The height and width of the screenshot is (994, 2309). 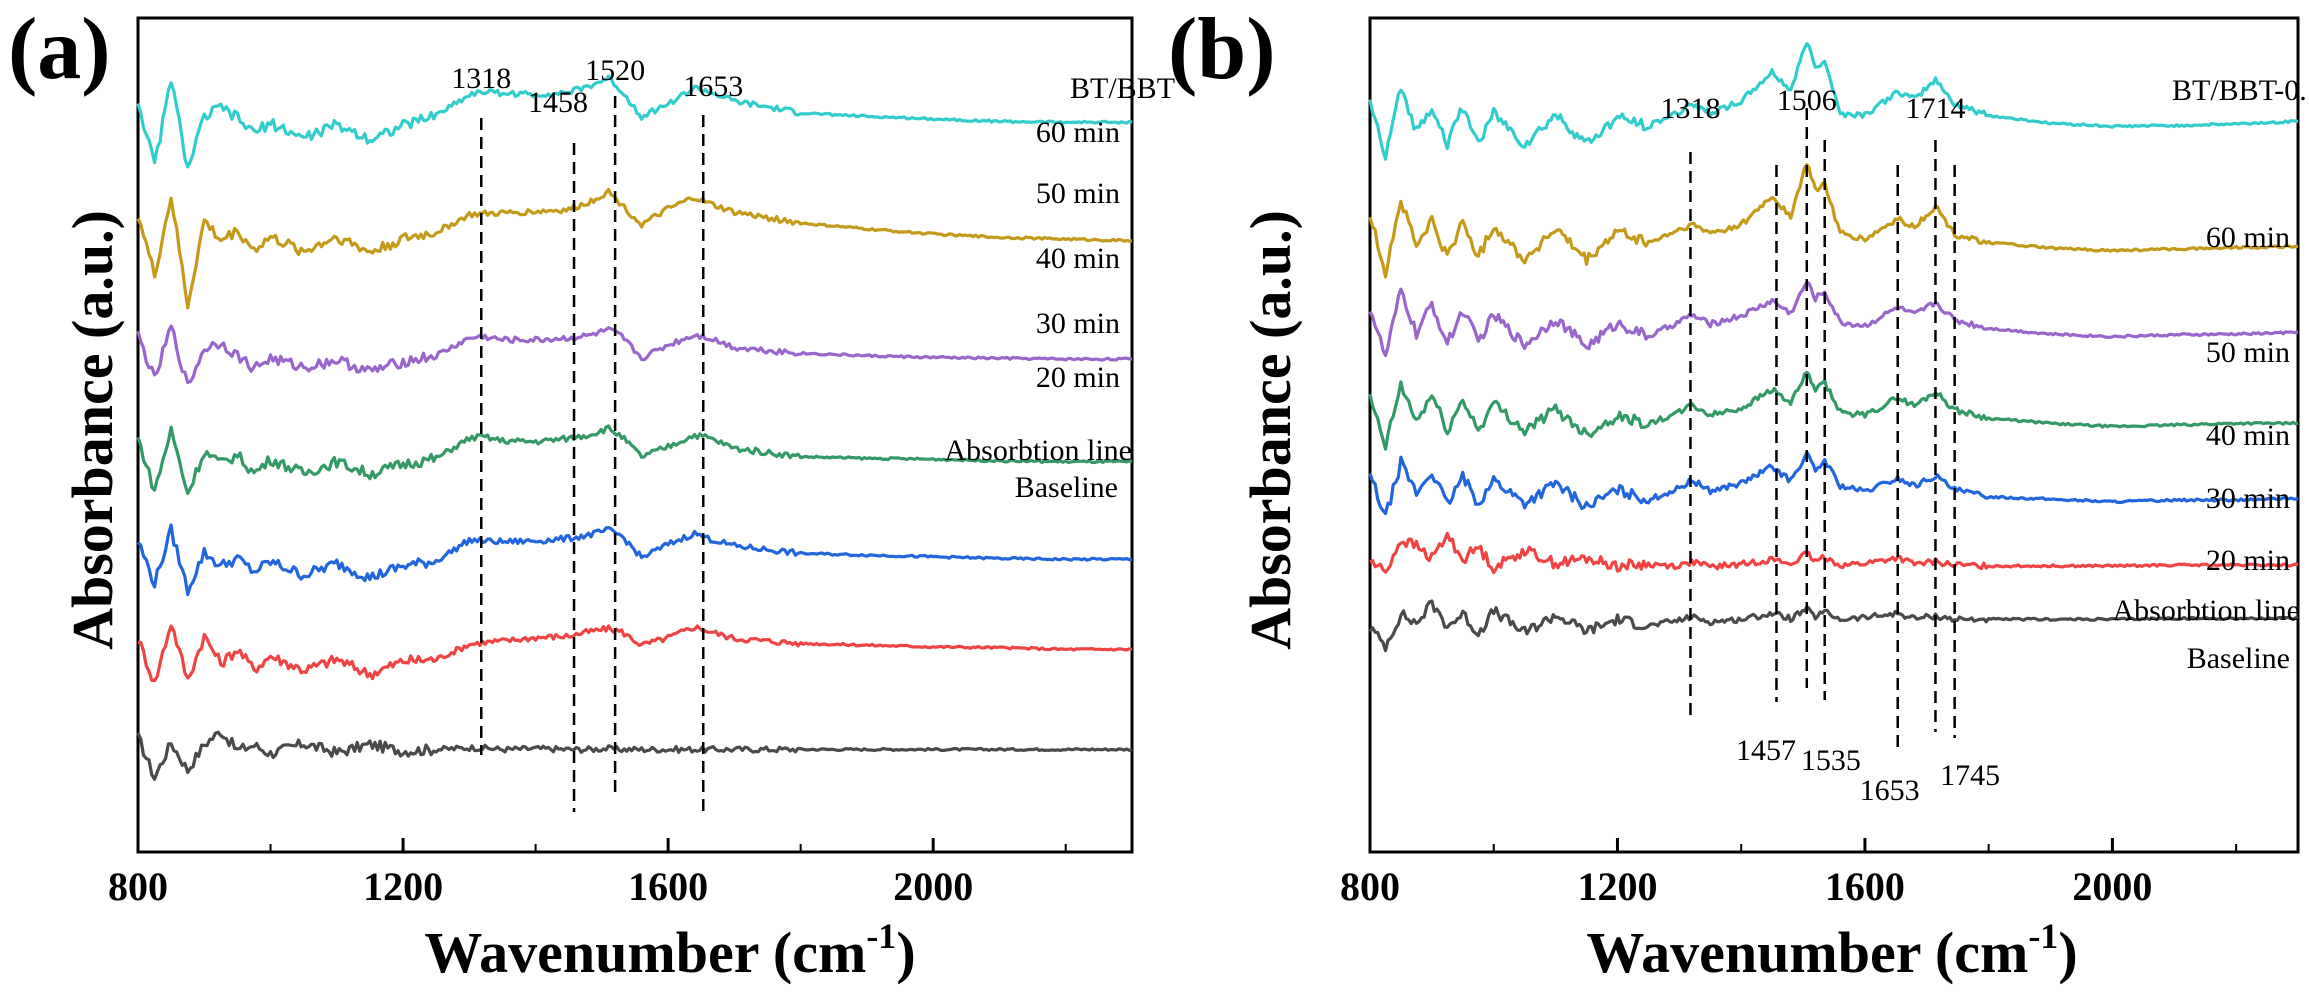 I want to click on panel-b-ylabel-wrap: Absorbance (a.u.), so click(x=1270, y=430).